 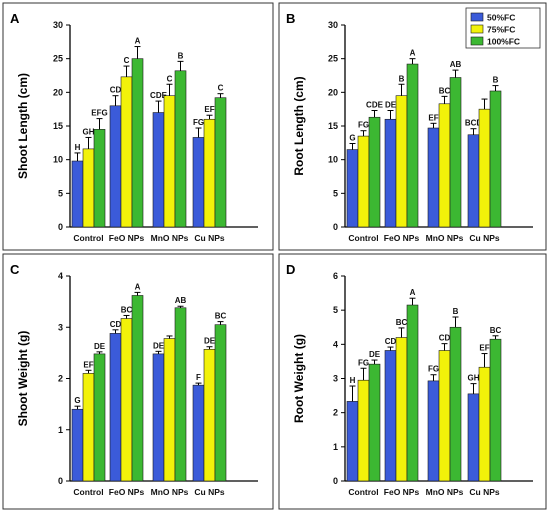 I want to click on panel-letter: B, so click(x=290, y=18).